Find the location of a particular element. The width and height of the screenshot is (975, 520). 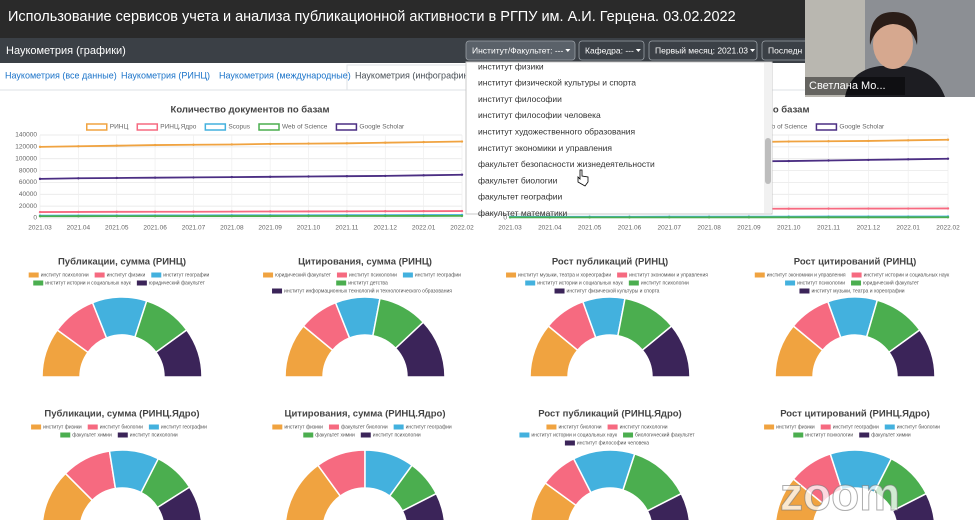

person-body is located at coordinates (895, 81).